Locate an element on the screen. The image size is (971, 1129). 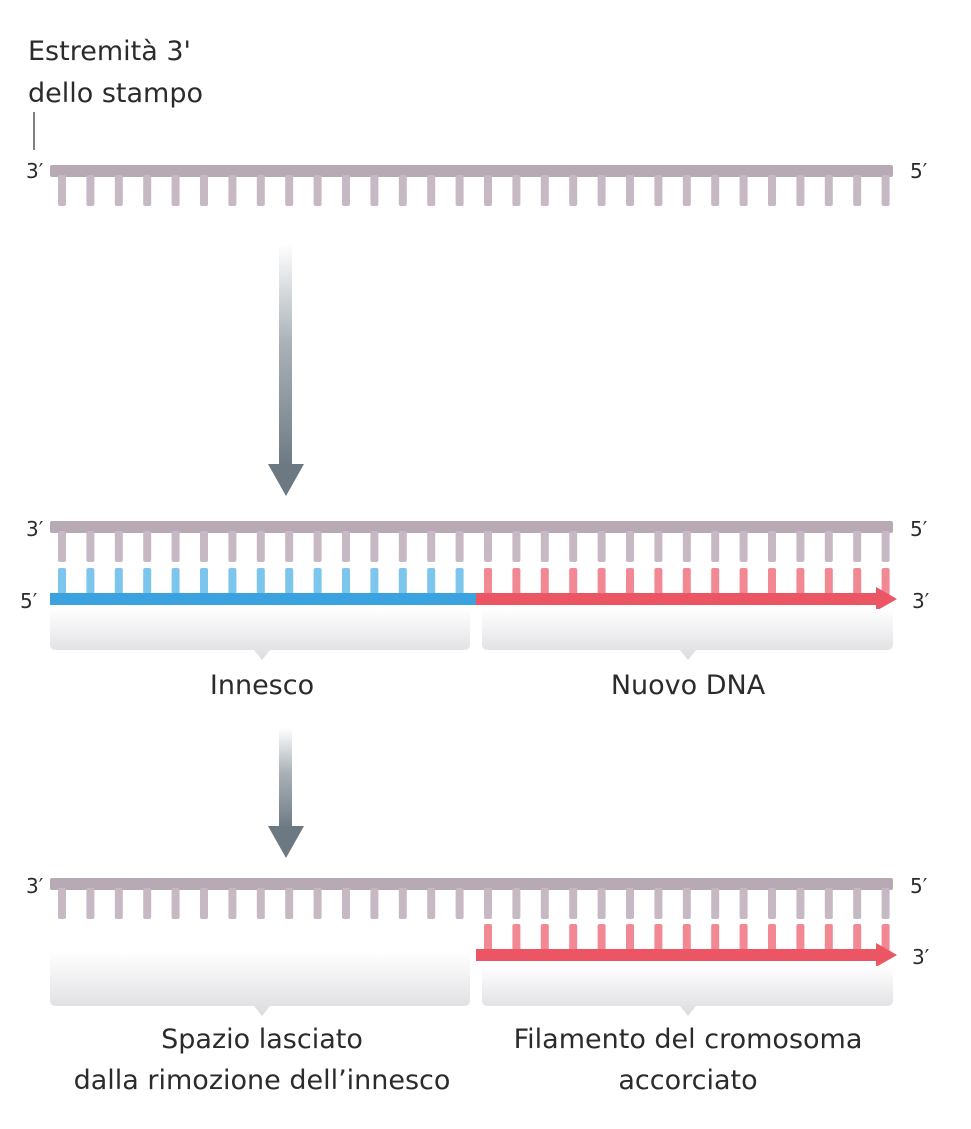
primer-teeth is located at coordinates (261, 582).